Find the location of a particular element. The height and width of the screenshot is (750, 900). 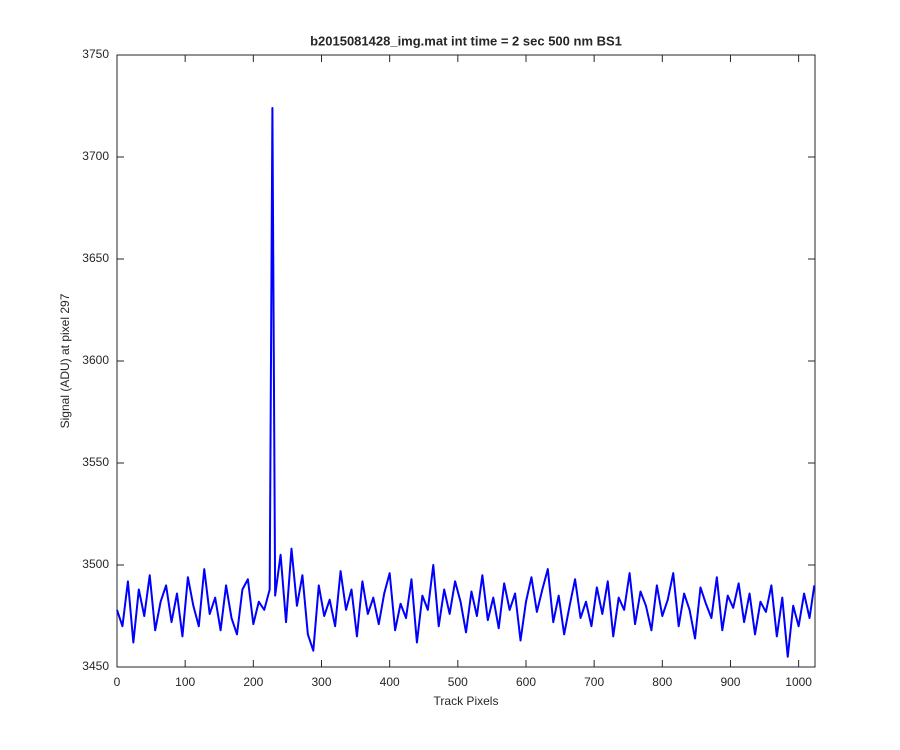

x-tick-label: 400 is located at coordinates (390, 682).